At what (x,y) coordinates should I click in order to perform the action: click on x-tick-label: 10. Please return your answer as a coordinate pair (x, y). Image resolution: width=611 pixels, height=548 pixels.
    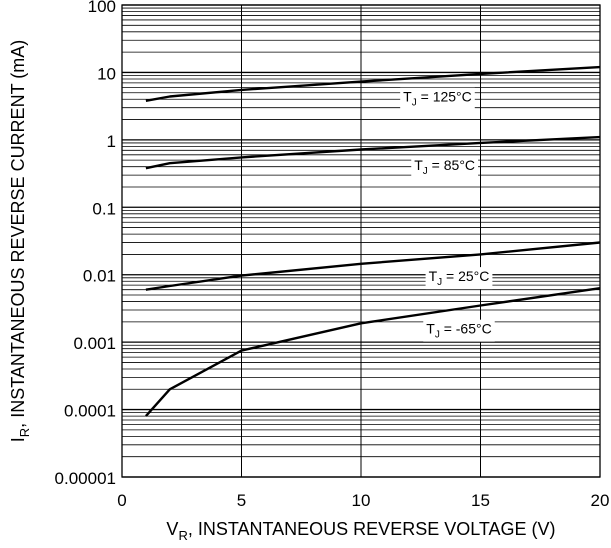
    Looking at the image, I should click on (361, 500).